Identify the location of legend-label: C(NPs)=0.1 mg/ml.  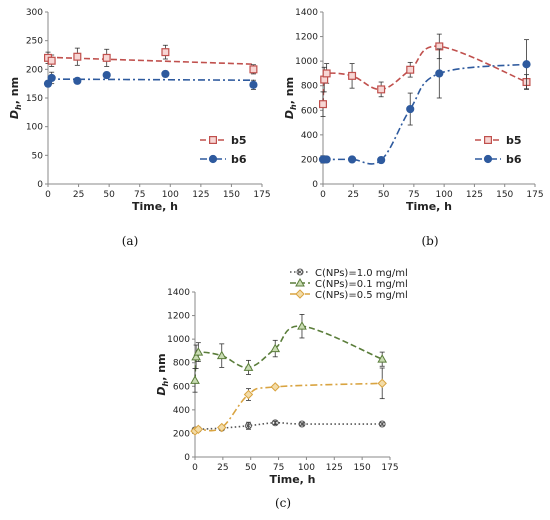
(361, 284).